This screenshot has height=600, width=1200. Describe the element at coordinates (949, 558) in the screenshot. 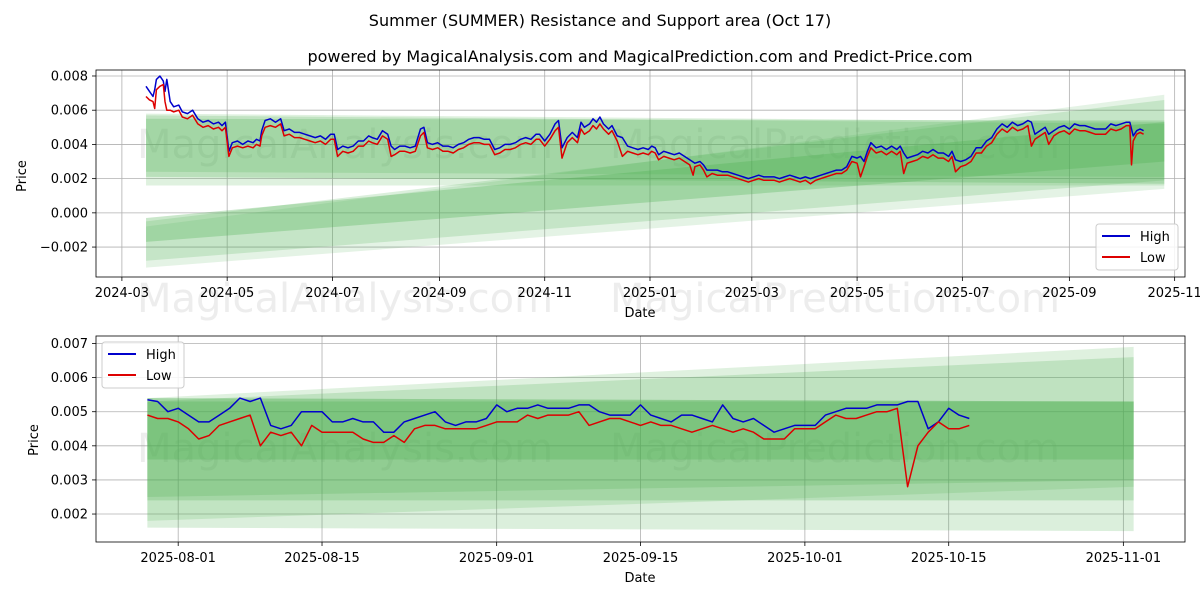

I see `bottom-x-tick-label: 2025-10-15` at that location.